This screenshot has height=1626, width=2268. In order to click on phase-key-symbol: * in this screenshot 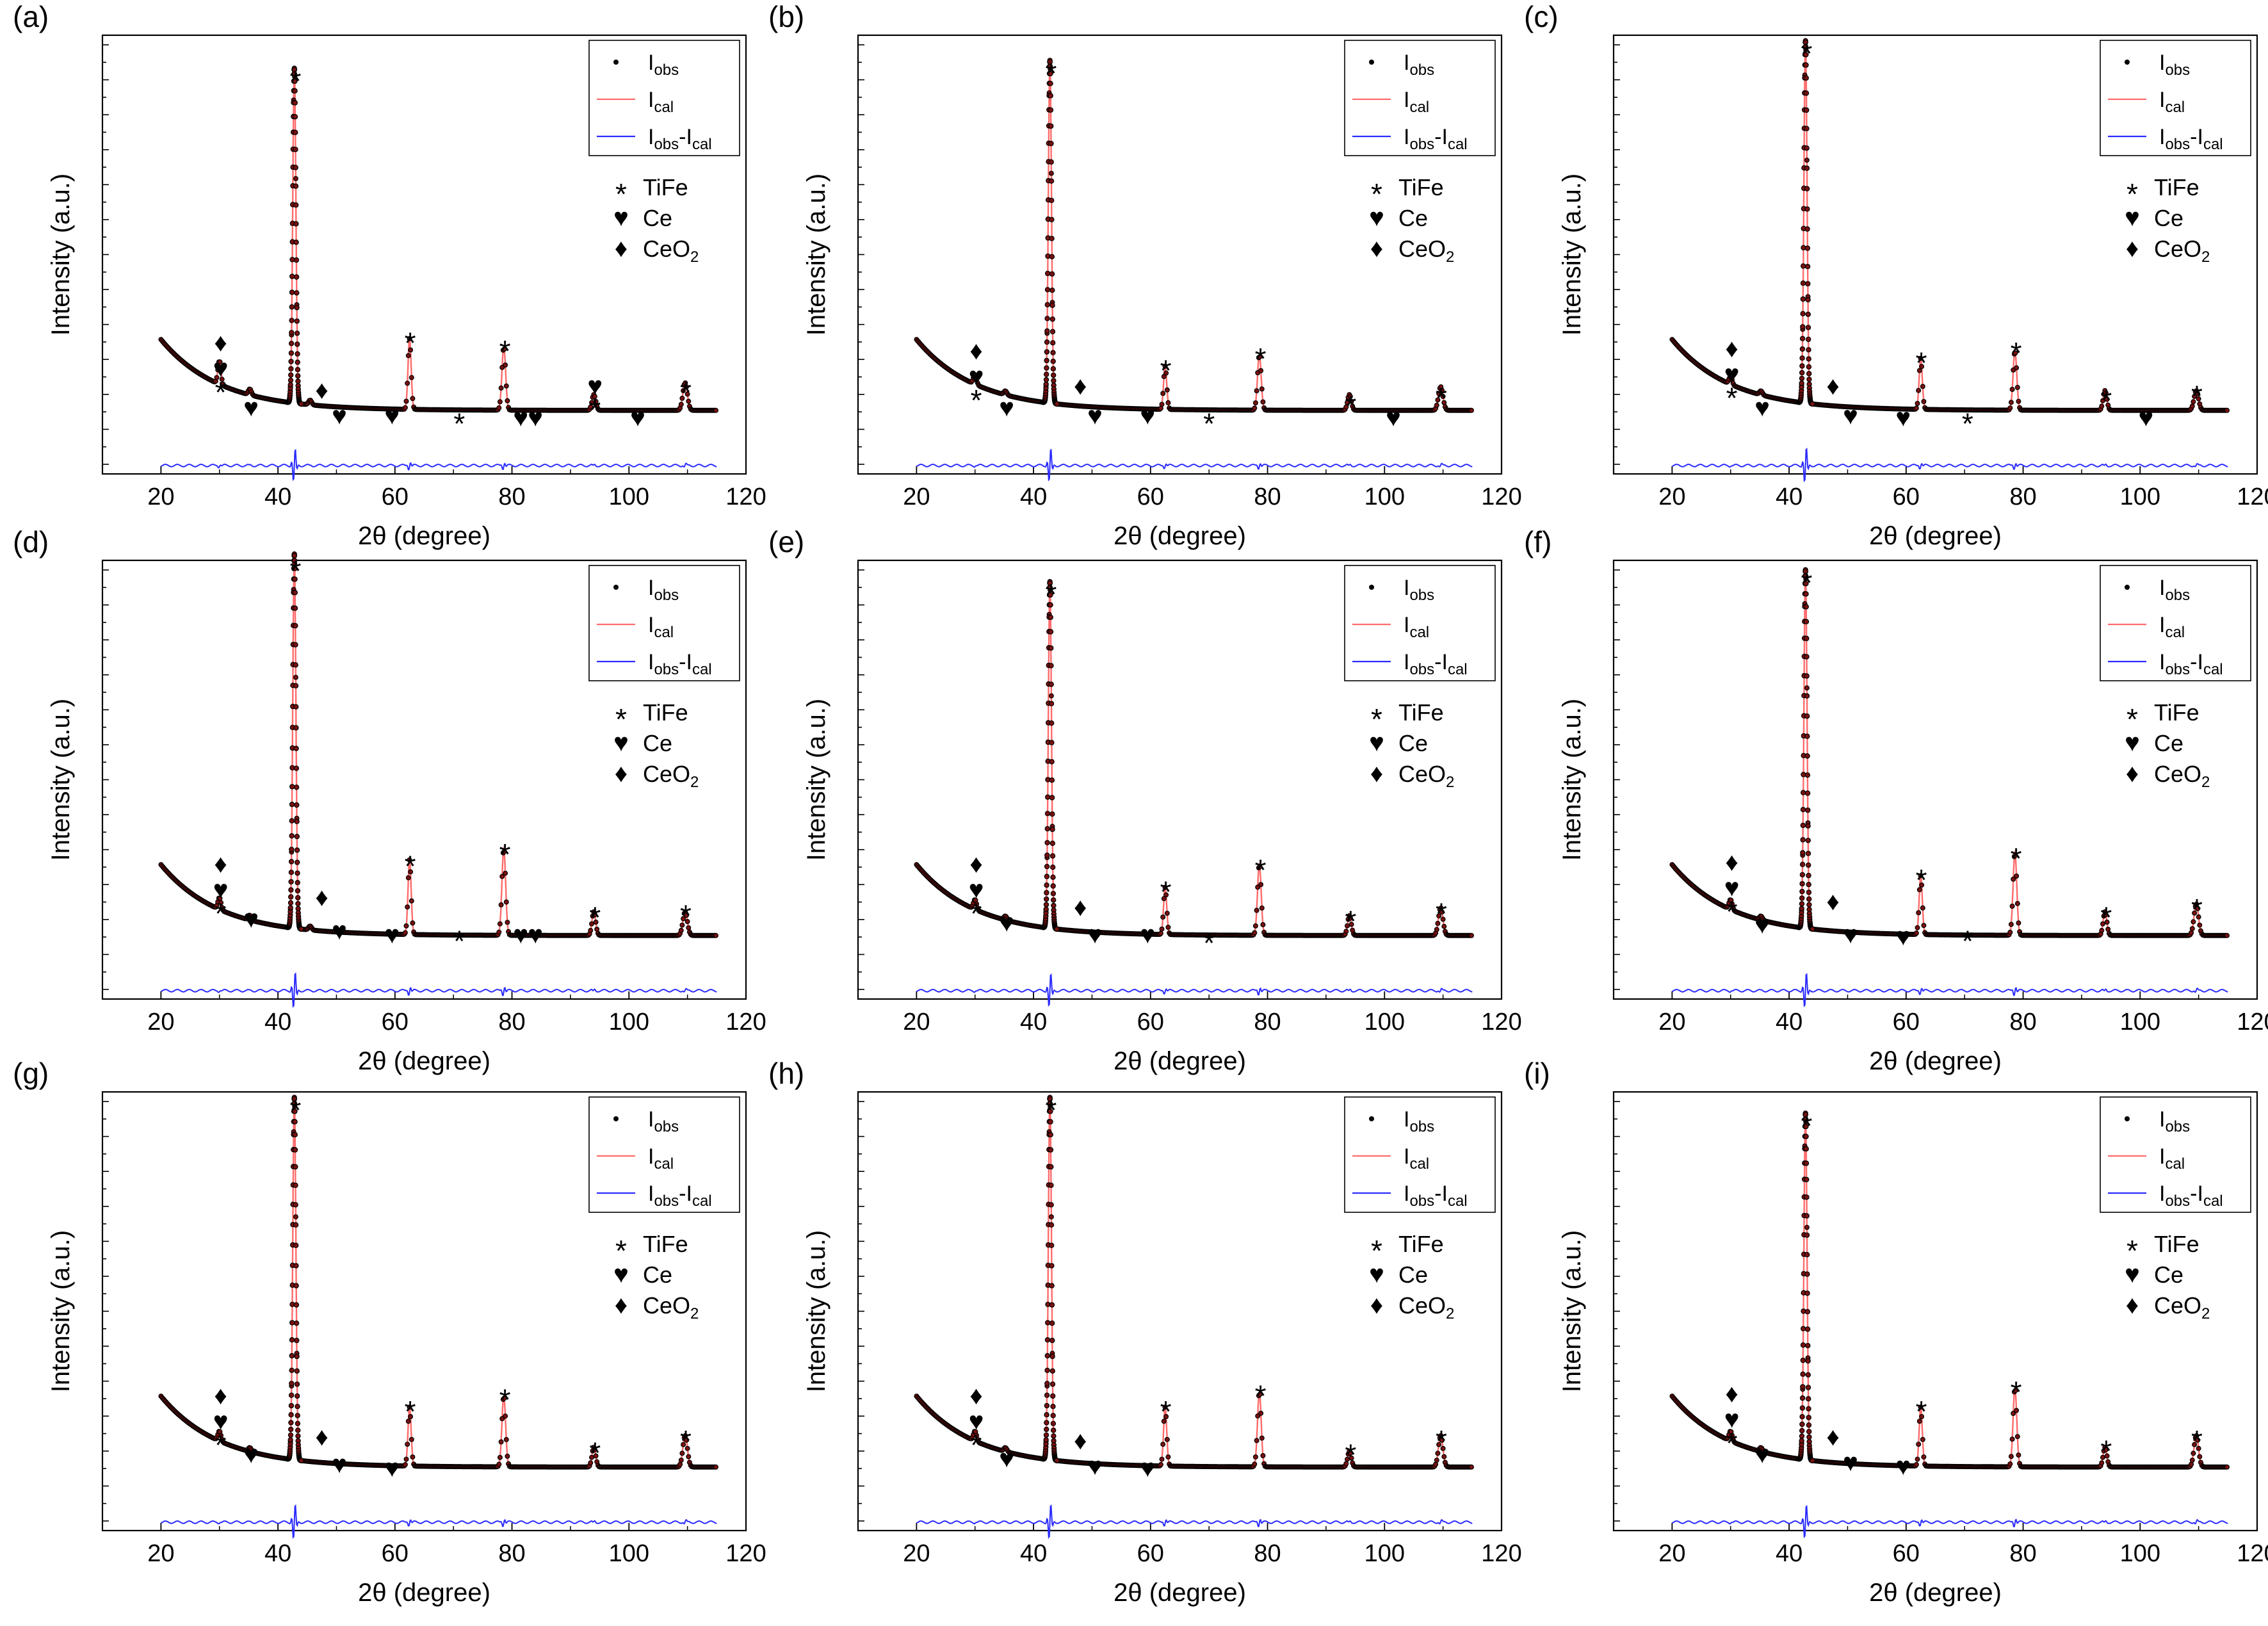, I will do `click(621, 194)`.